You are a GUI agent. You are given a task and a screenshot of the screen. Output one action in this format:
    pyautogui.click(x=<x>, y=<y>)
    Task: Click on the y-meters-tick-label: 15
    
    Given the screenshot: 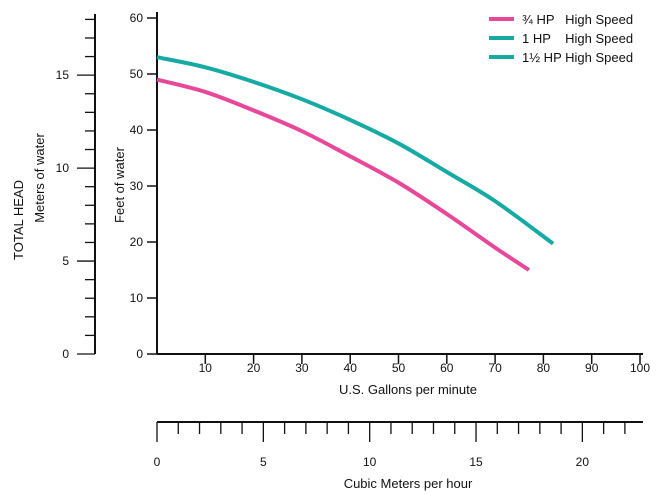 What is the action you would take?
    pyautogui.click(x=63, y=75)
    